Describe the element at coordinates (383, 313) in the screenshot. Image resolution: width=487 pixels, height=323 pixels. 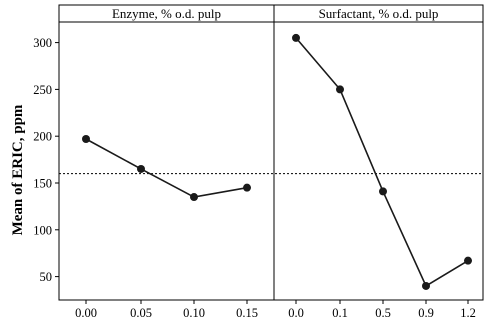
I see `x-tick-label: 0.5` at that location.